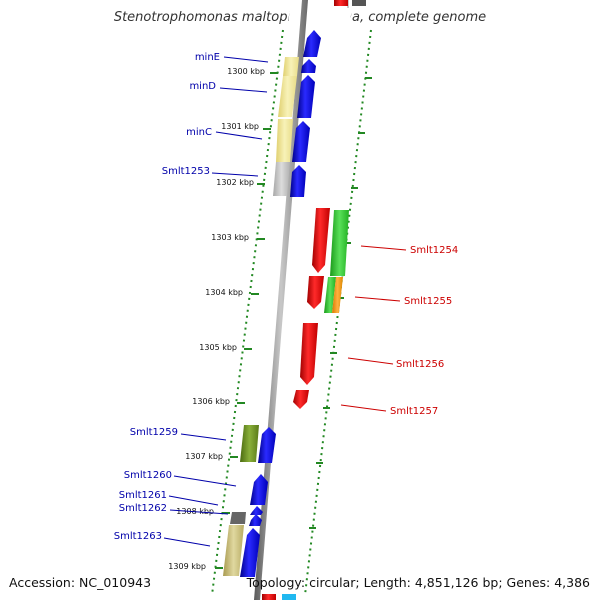 Image resolution: width=600 pixels, height=600 pixels. I want to click on top-red-partial, so click(341, 3).